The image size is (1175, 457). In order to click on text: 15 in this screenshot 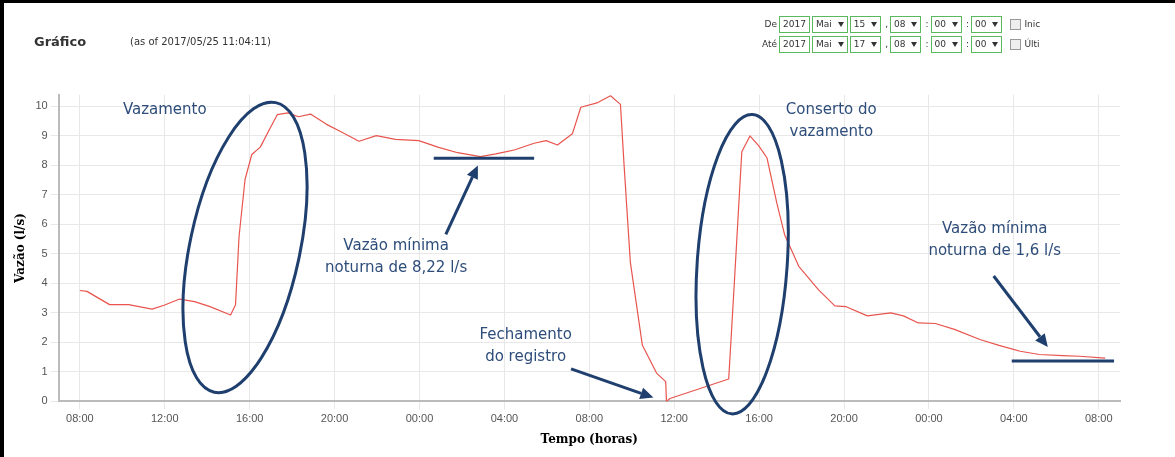, I will do `click(859, 24)`.